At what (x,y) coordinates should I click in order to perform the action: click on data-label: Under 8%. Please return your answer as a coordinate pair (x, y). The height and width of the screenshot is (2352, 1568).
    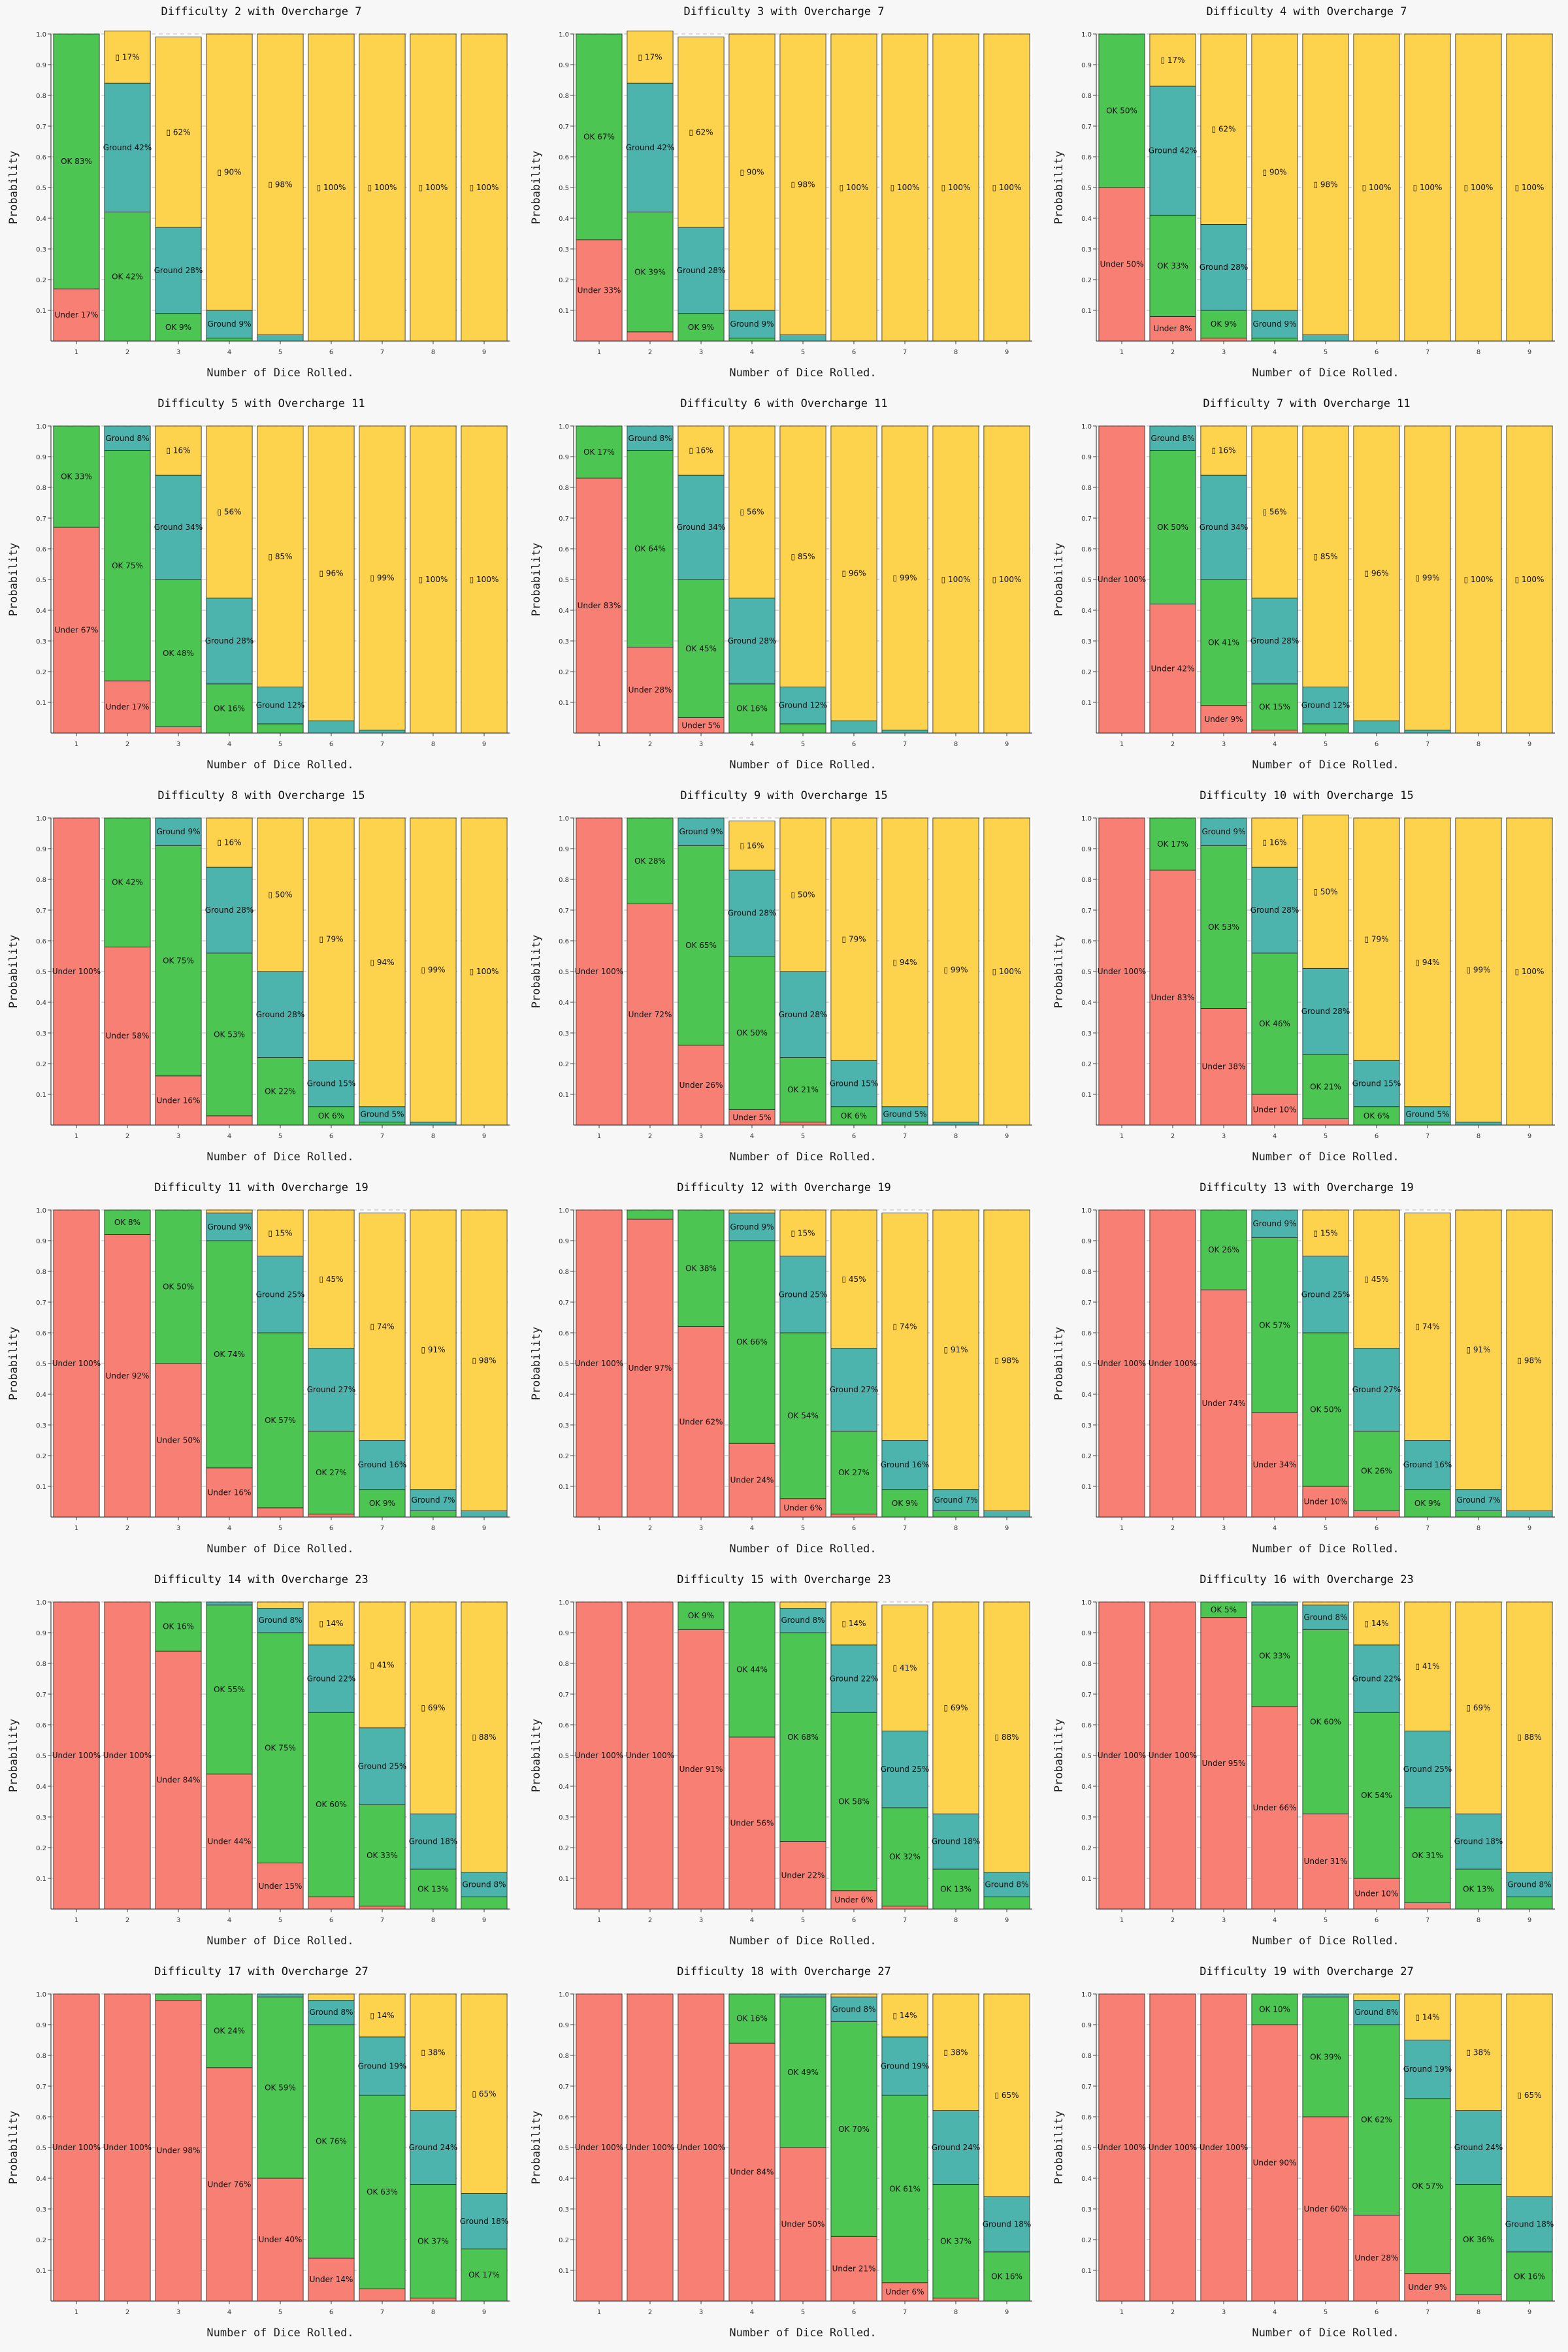
    Looking at the image, I should click on (1172, 328).